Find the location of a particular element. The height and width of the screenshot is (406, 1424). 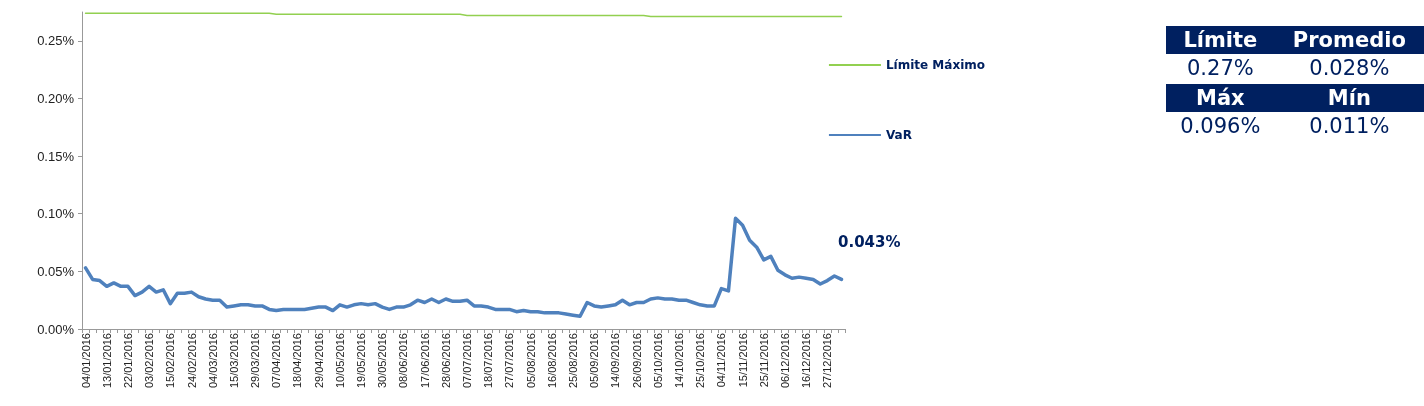

x-tick-label: 22/01/2016 is located at coordinates (127, 361).